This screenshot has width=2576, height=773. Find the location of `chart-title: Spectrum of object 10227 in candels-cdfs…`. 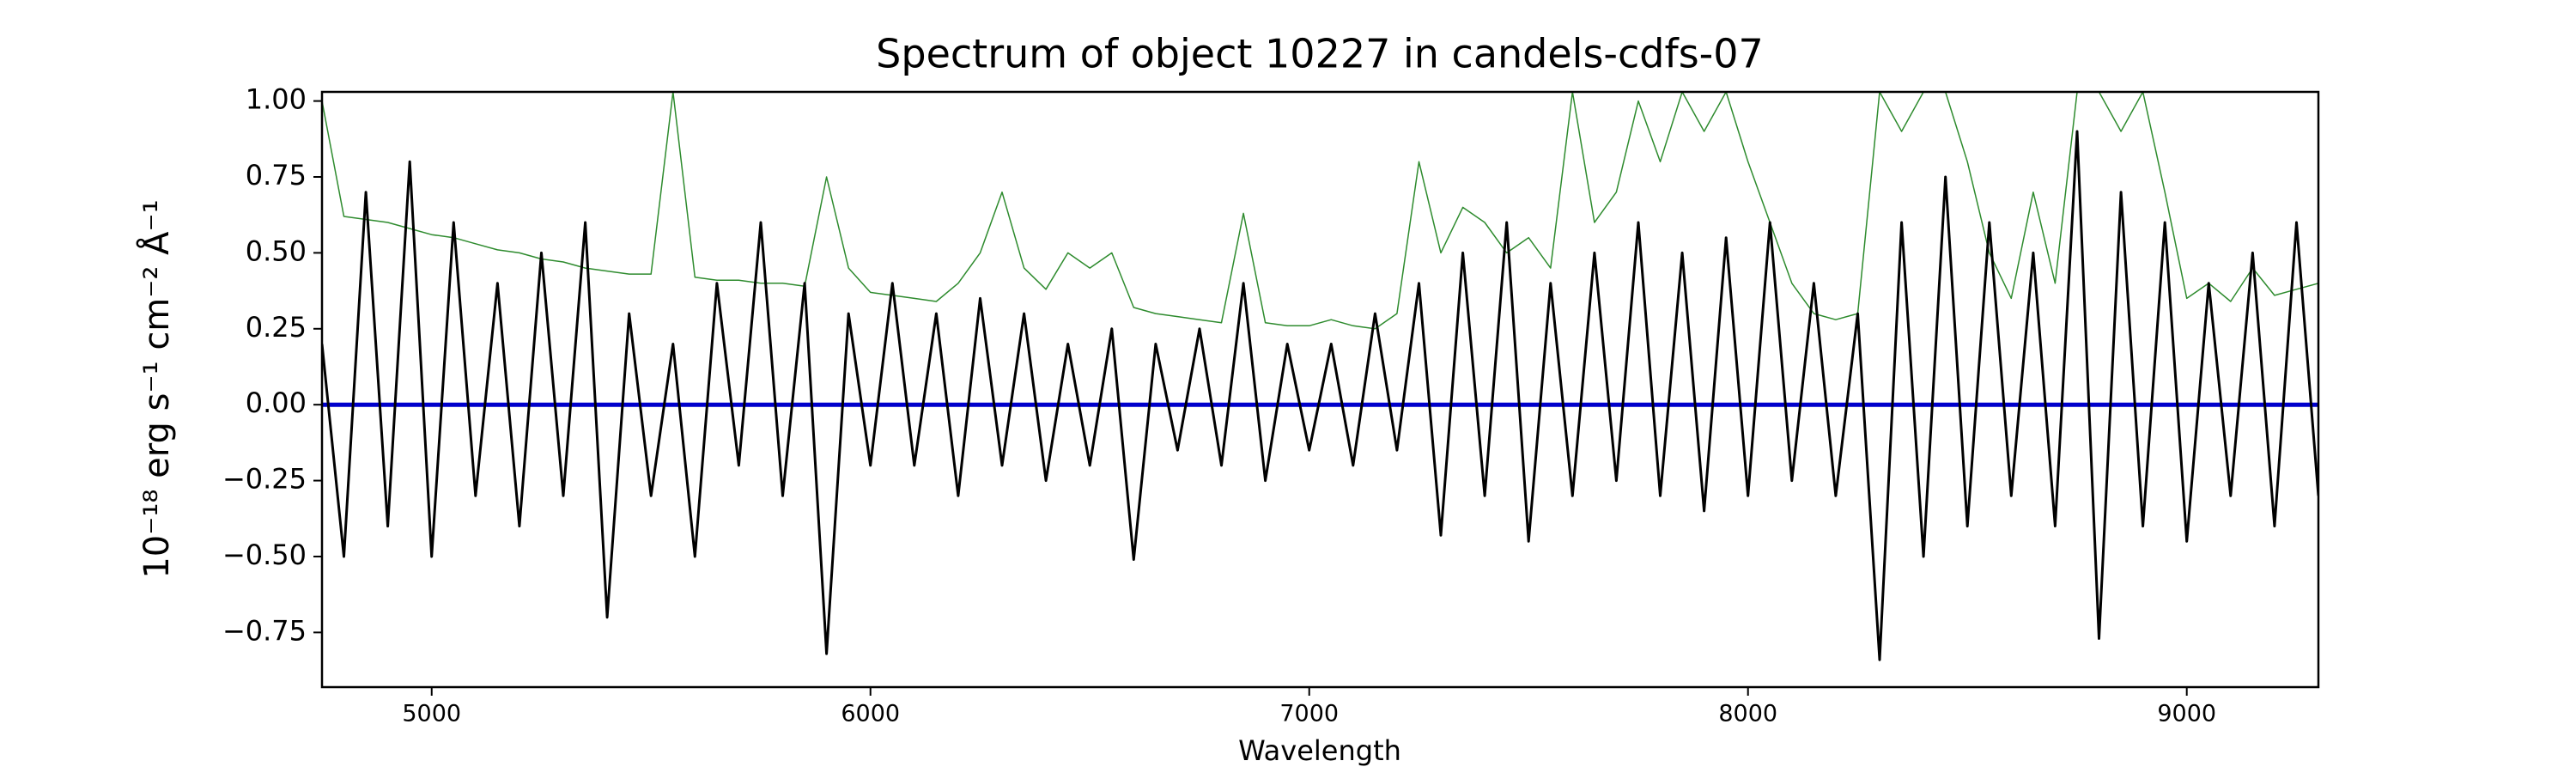

chart-title: Spectrum of object 10227 in candels-cdfs… is located at coordinates (1320, 54).